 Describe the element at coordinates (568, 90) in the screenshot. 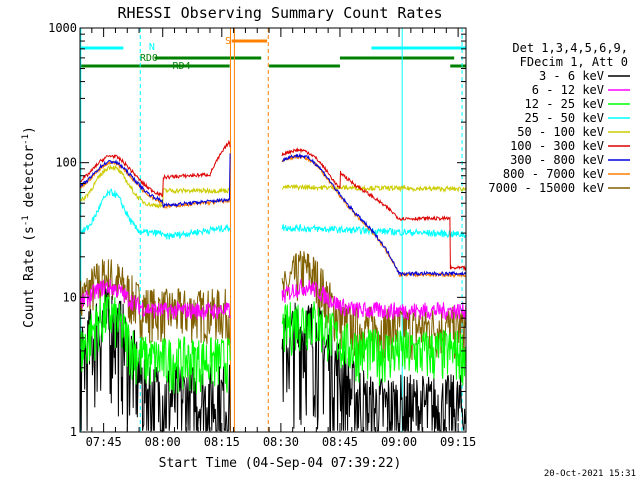

I see `legend-item-label: 6 - 12 keV` at that location.